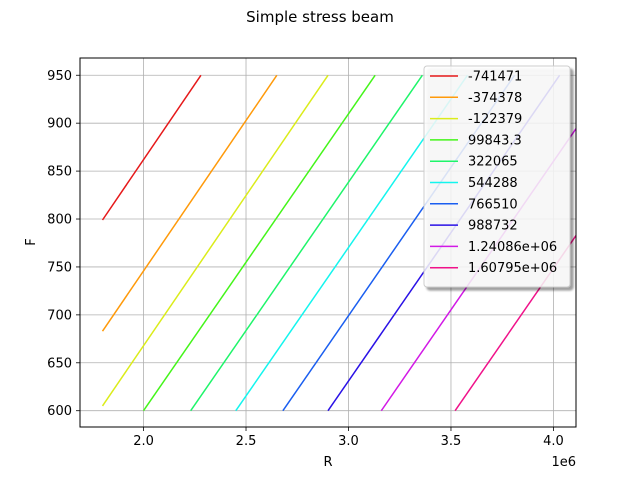  Describe the element at coordinates (143, 441) in the screenshot. I see `x-tick-label: 2.0` at that location.